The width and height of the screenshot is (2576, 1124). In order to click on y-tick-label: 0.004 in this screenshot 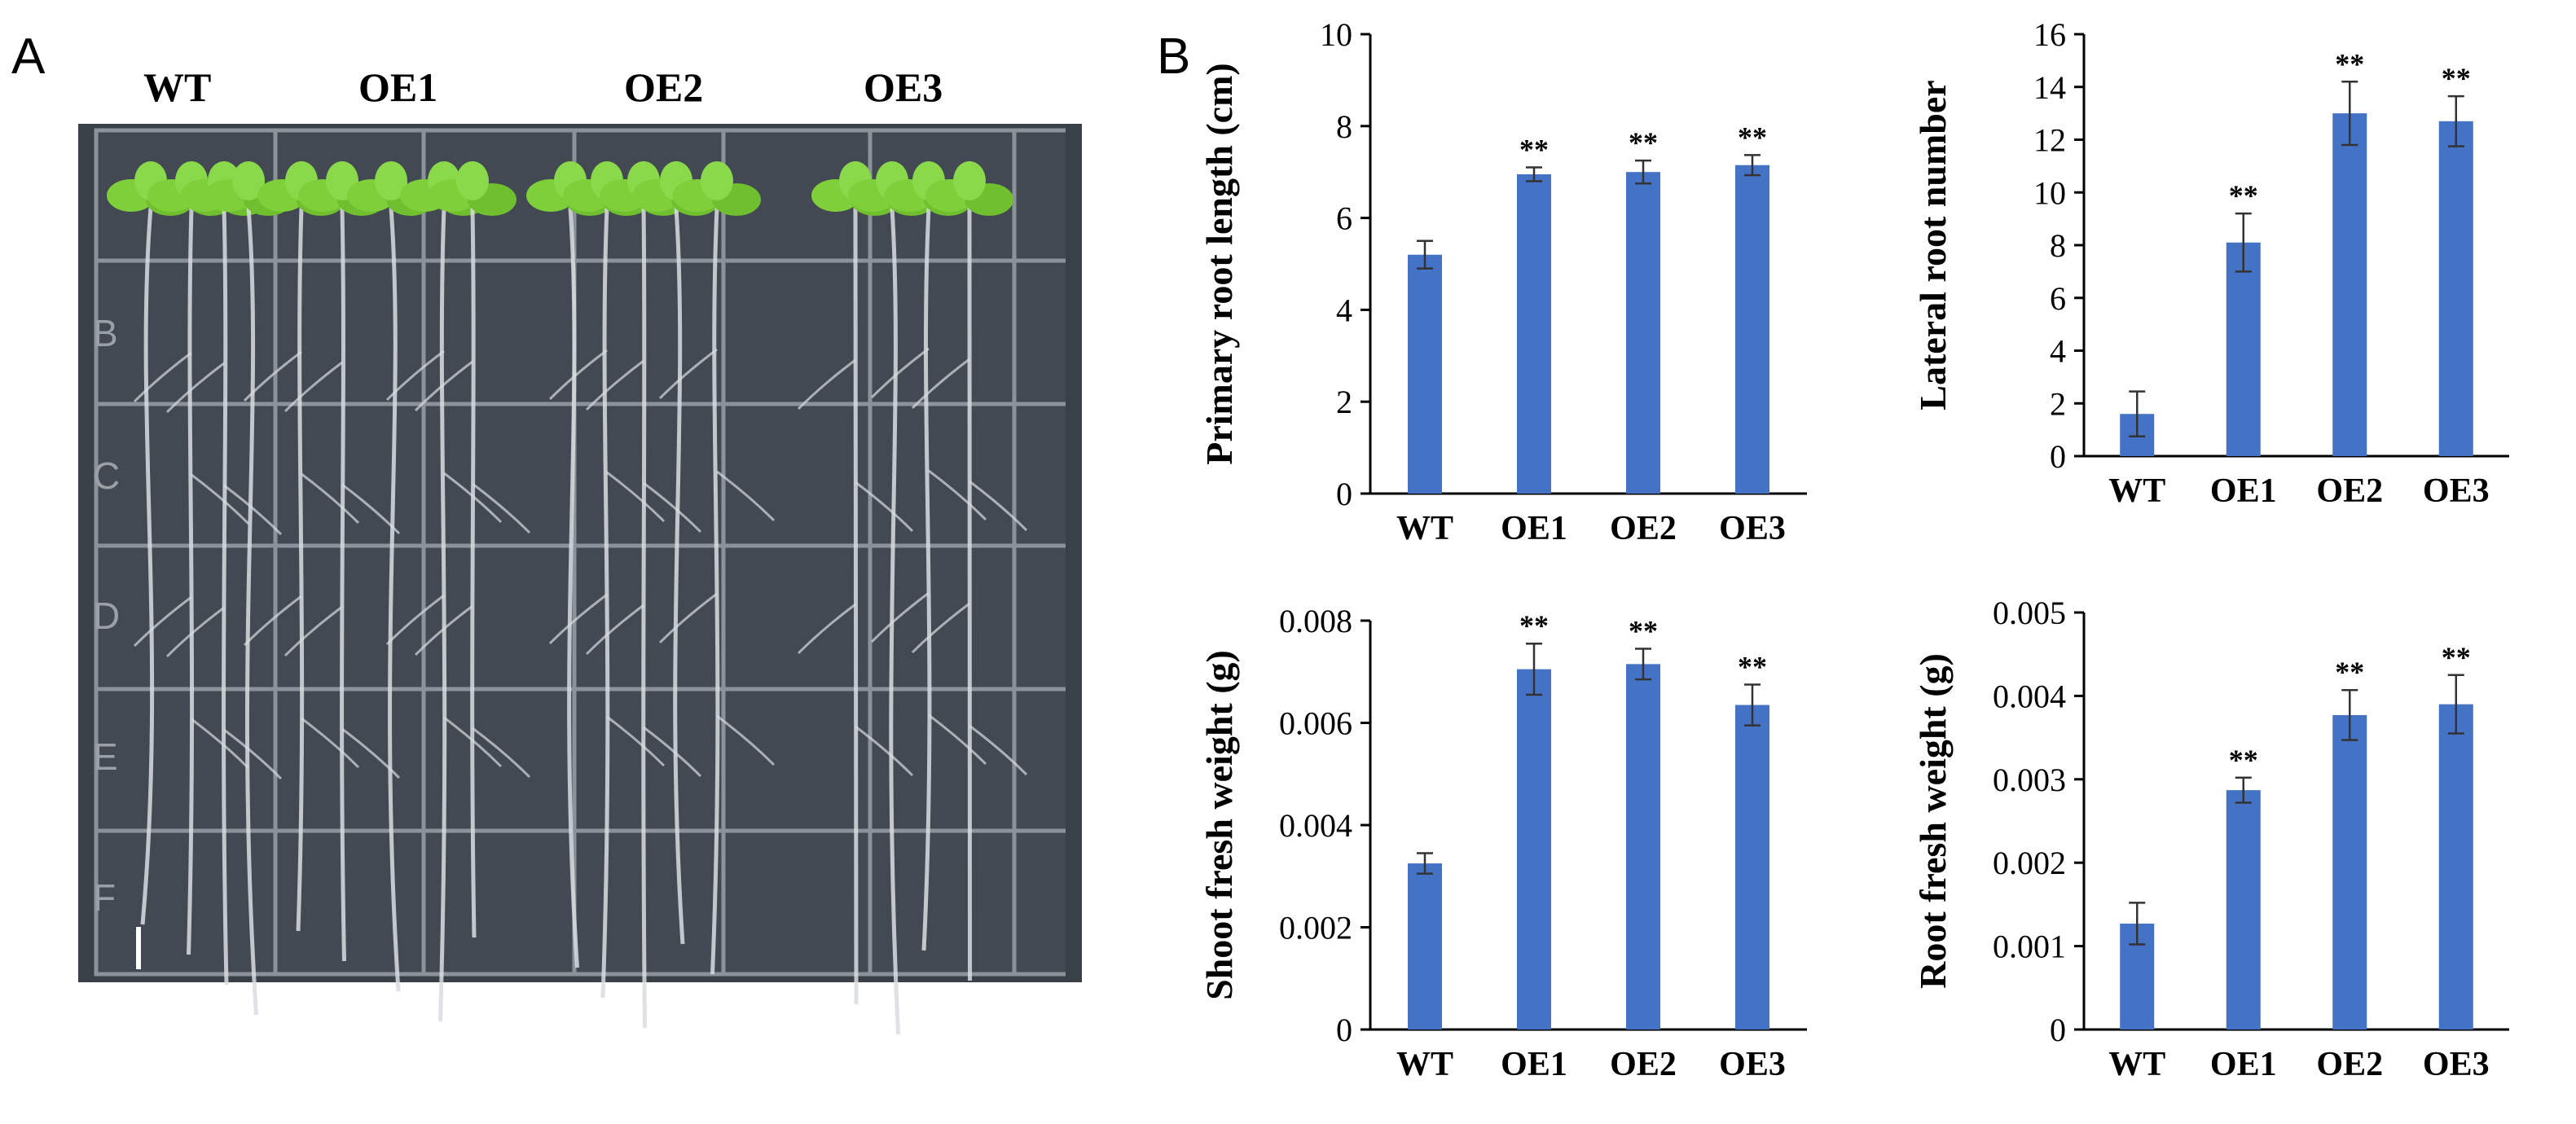, I will do `click(2029, 696)`.